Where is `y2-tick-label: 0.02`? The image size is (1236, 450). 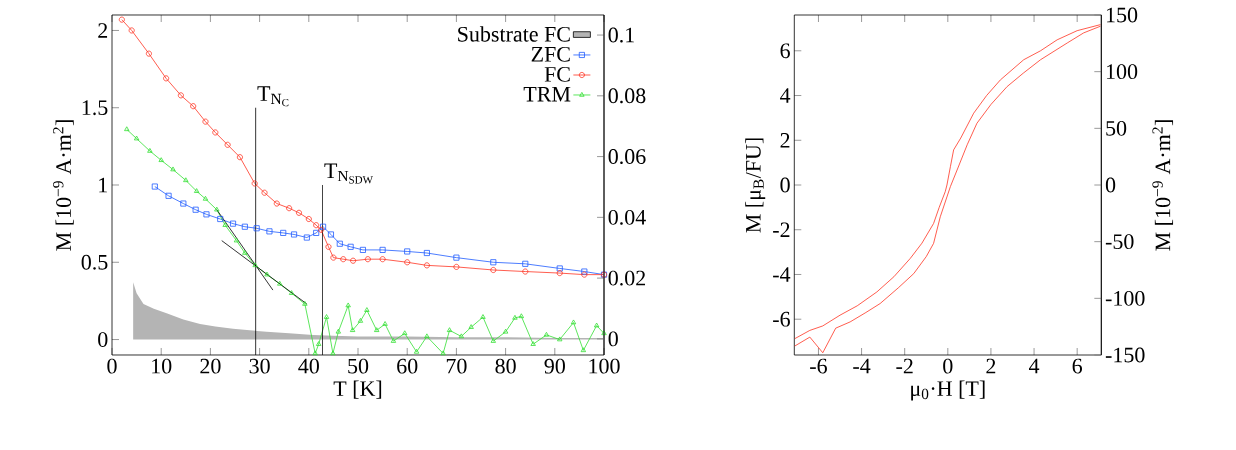
y2-tick-label: 0.02 is located at coordinates (627, 278).